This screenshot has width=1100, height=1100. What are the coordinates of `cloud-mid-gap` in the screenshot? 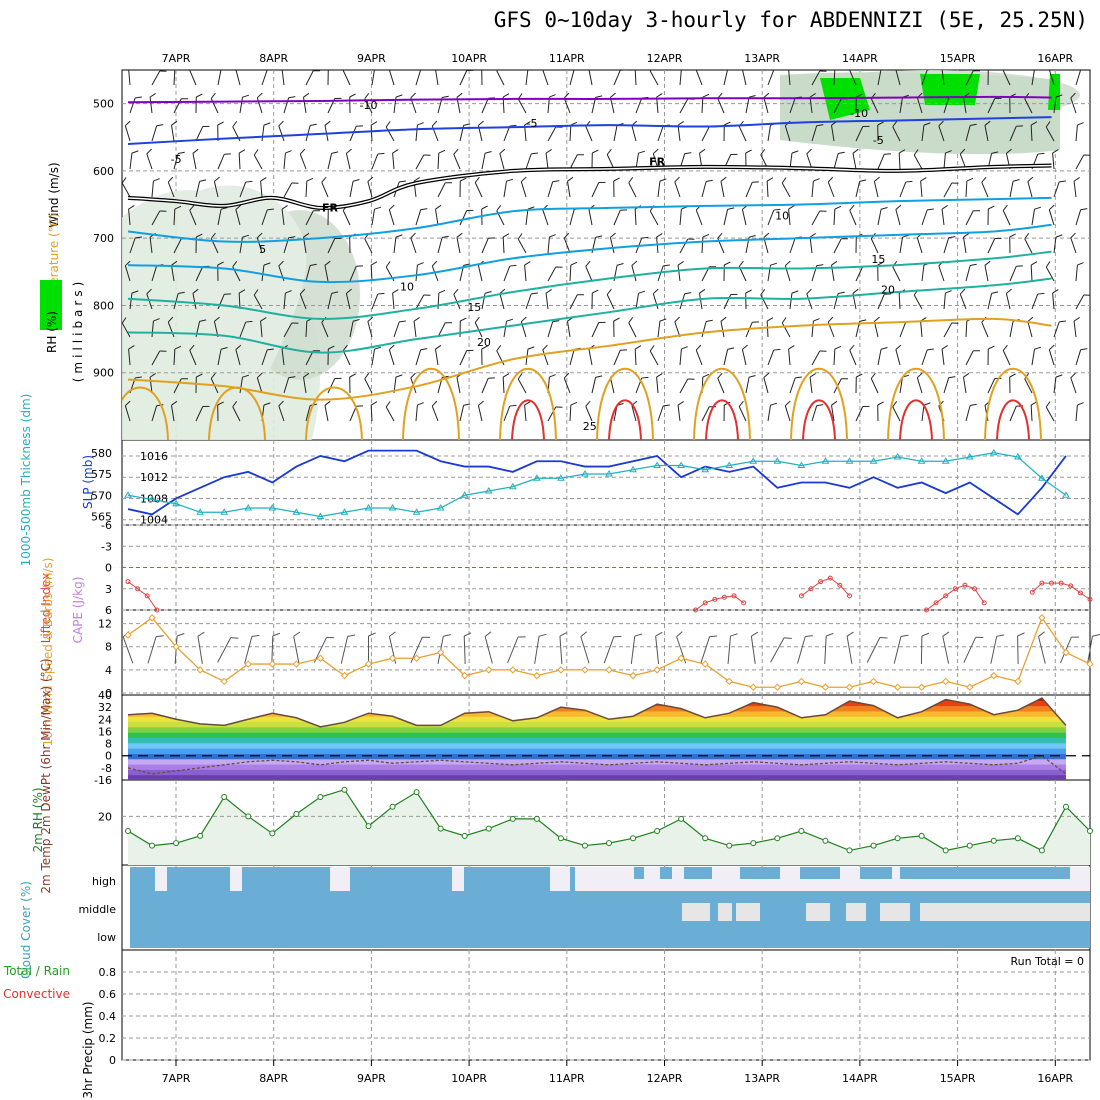 It's located at (895, 912).